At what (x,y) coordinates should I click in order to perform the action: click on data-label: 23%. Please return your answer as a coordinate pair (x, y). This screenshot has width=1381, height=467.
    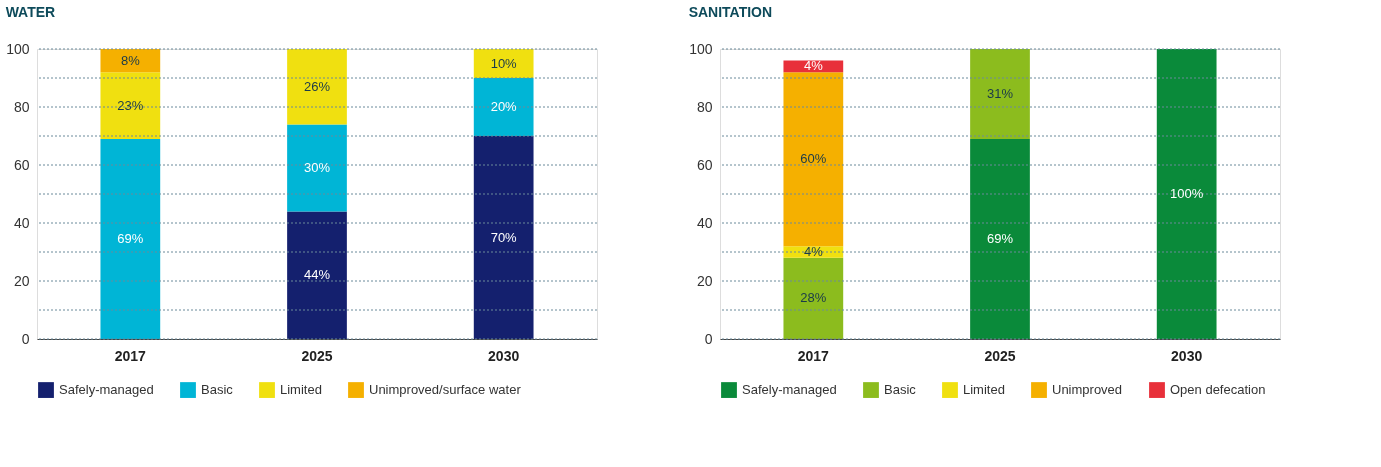
    Looking at the image, I should click on (130, 105).